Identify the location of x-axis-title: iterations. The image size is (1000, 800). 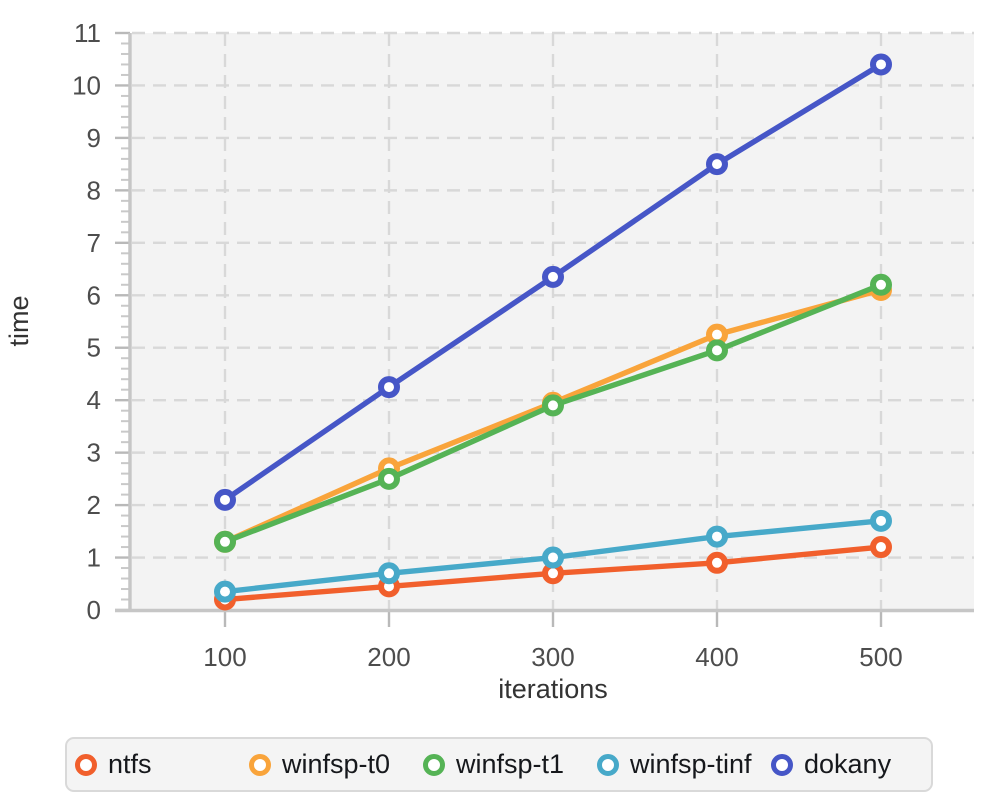
(553, 689).